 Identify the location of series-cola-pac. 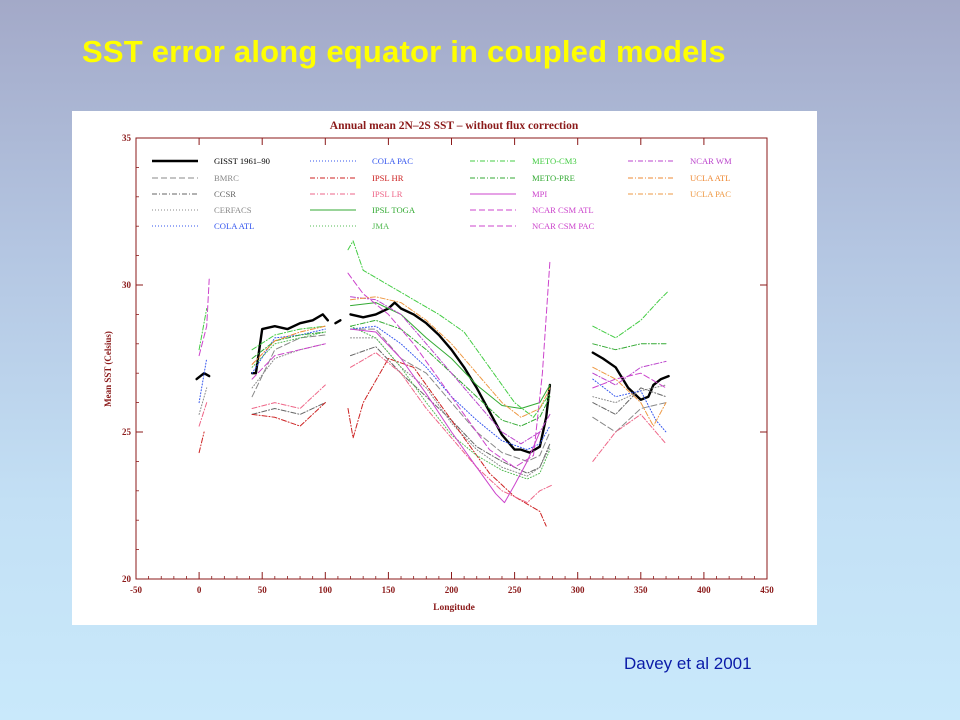
(508, 388).